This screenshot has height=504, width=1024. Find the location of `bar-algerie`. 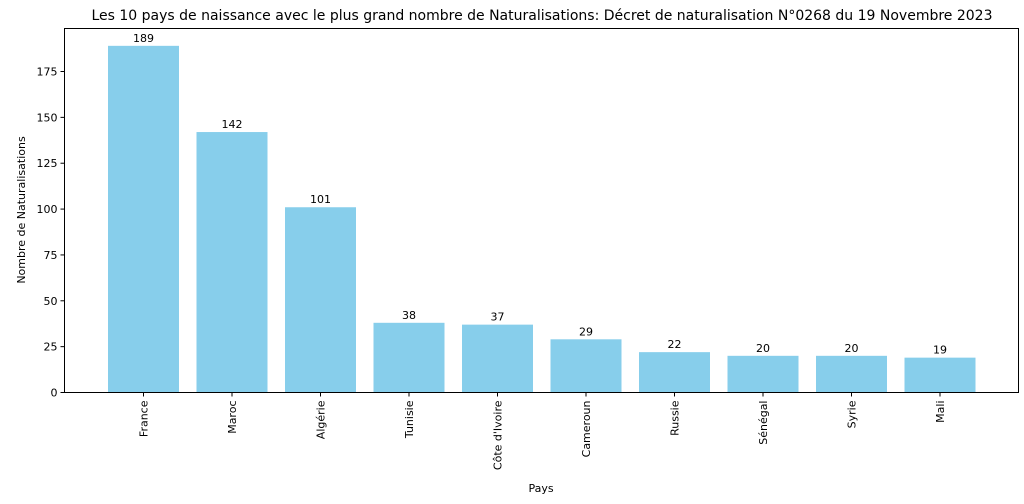

bar-algerie is located at coordinates (320, 300).